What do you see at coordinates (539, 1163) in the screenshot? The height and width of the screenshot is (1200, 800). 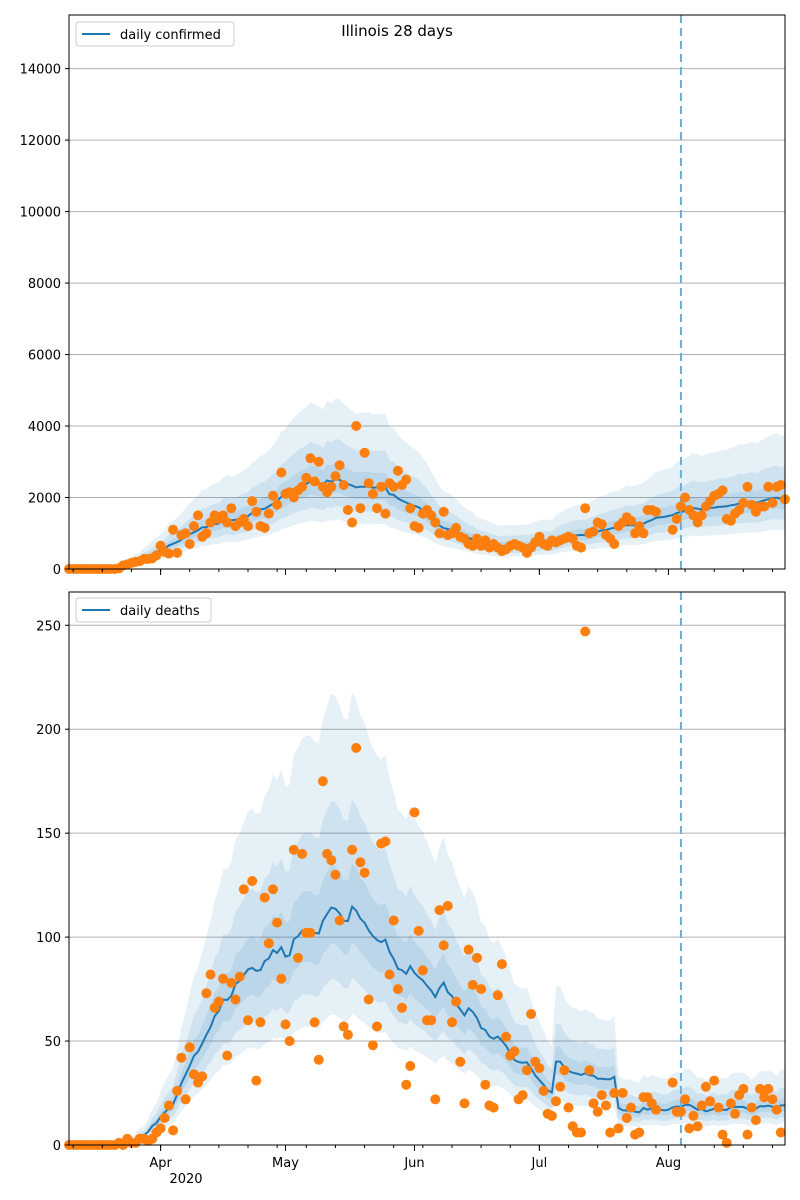 I see `x-tick-label: Jul` at bounding box center [539, 1163].